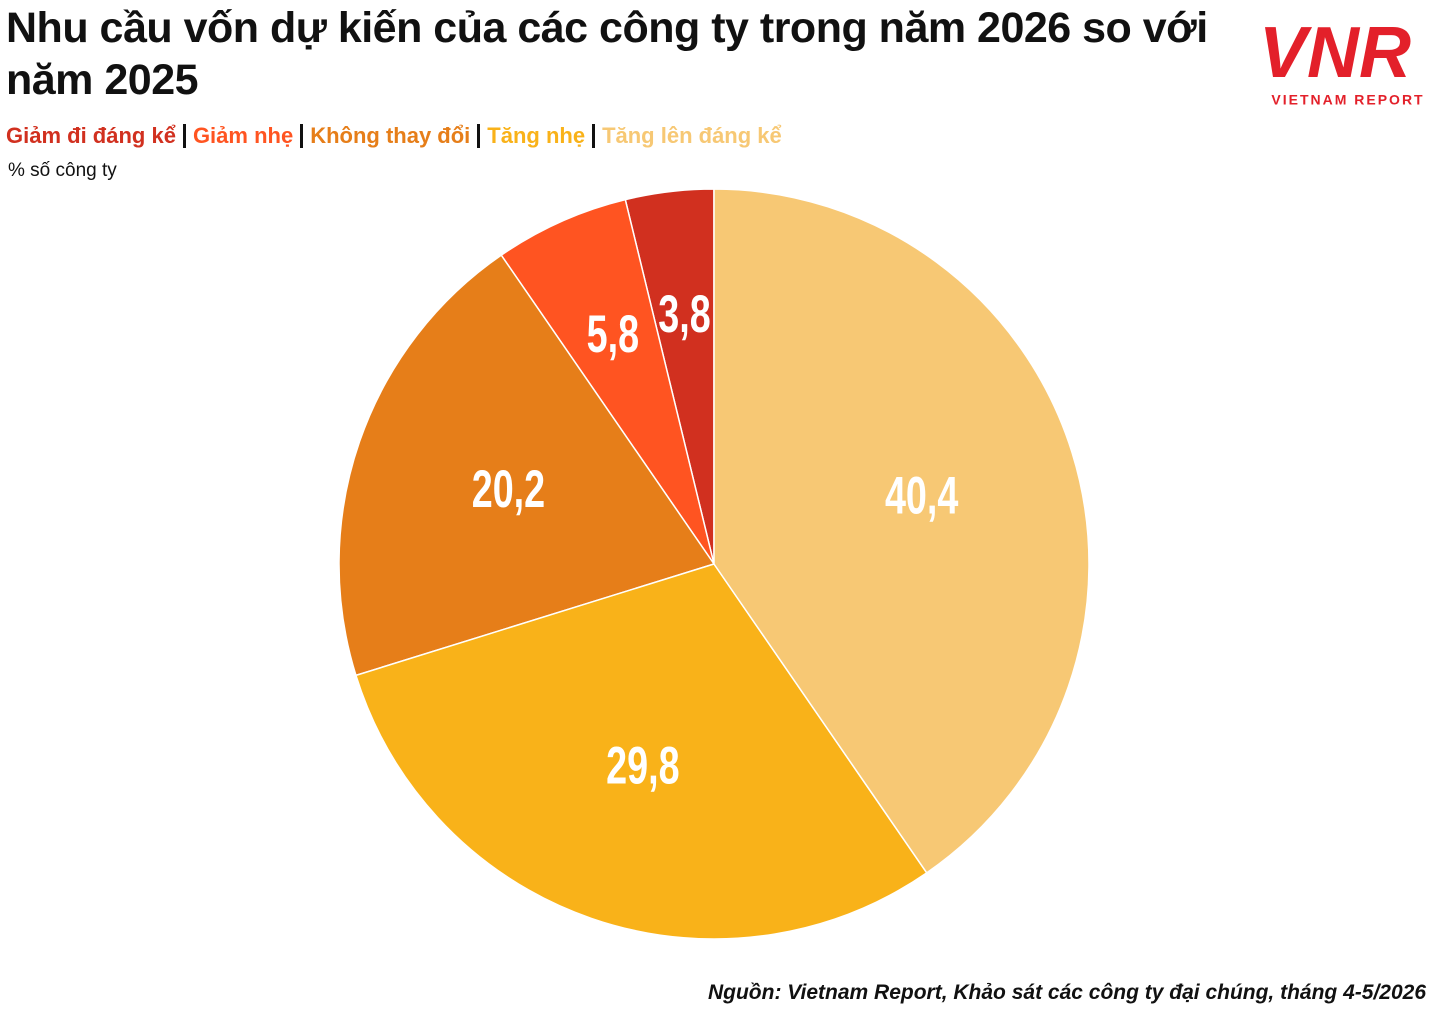 This screenshot has width=1430, height=1011. I want to click on logo-mark: VNR, so click(1335, 53).